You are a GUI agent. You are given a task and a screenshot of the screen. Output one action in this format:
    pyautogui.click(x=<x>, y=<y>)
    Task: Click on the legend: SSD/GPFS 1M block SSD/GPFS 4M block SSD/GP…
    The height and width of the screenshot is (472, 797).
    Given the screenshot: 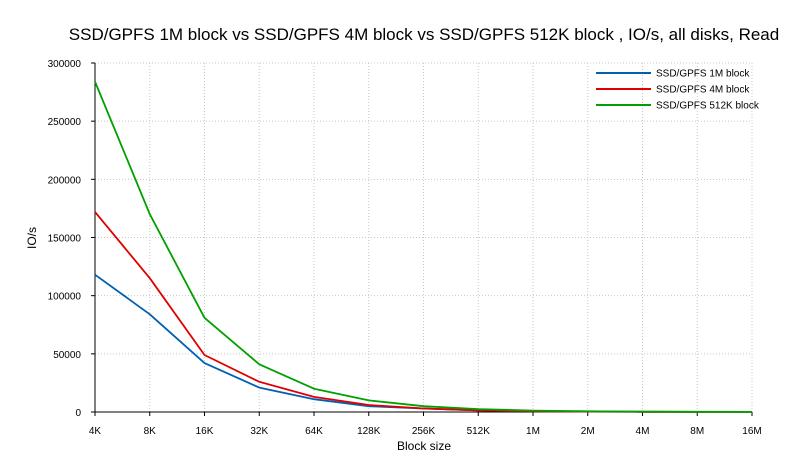 What is the action you would take?
    pyautogui.click(x=678, y=90)
    